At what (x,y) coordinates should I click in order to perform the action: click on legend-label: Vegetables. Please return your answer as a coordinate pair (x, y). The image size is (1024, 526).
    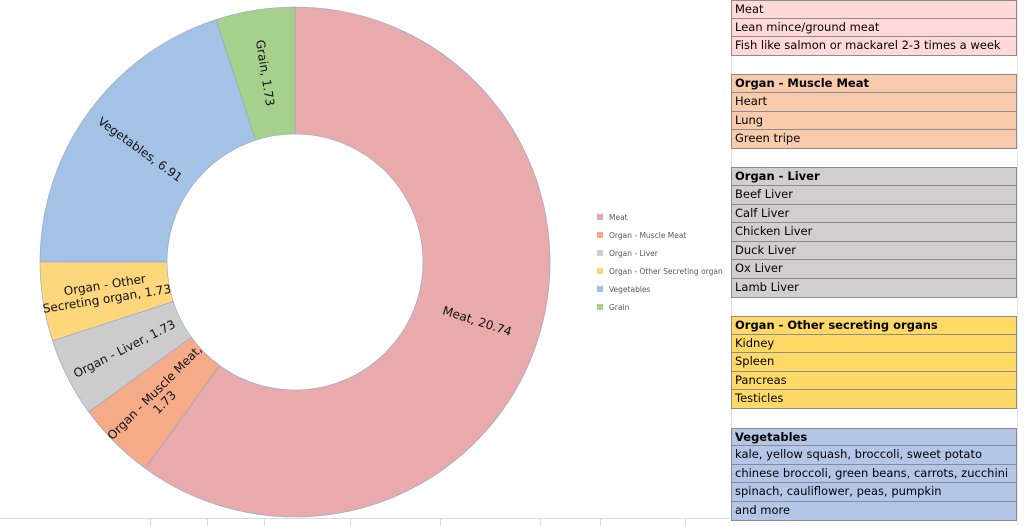
    Looking at the image, I should click on (630, 289).